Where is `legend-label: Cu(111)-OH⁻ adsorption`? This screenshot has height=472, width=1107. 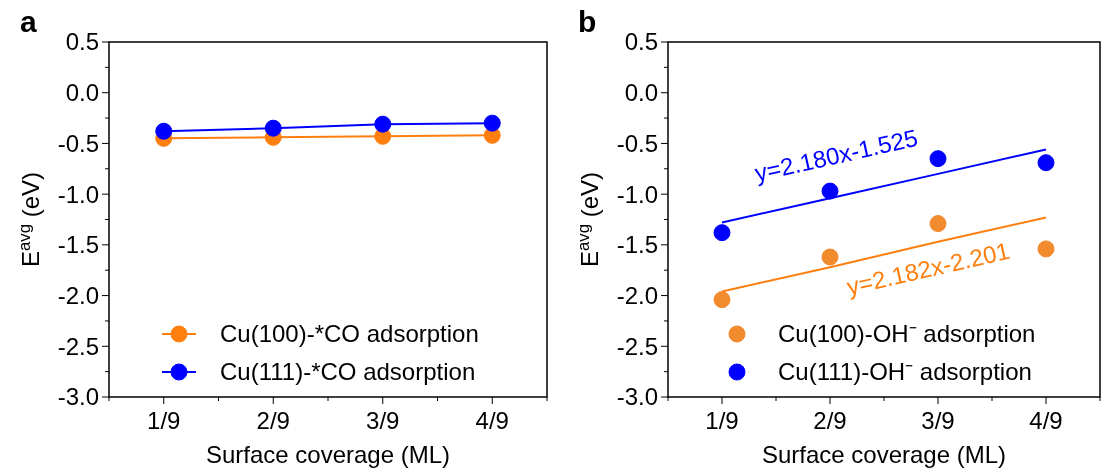
legend-label: Cu(111)-OH⁻ adsorption is located at coordinates (905, 372).